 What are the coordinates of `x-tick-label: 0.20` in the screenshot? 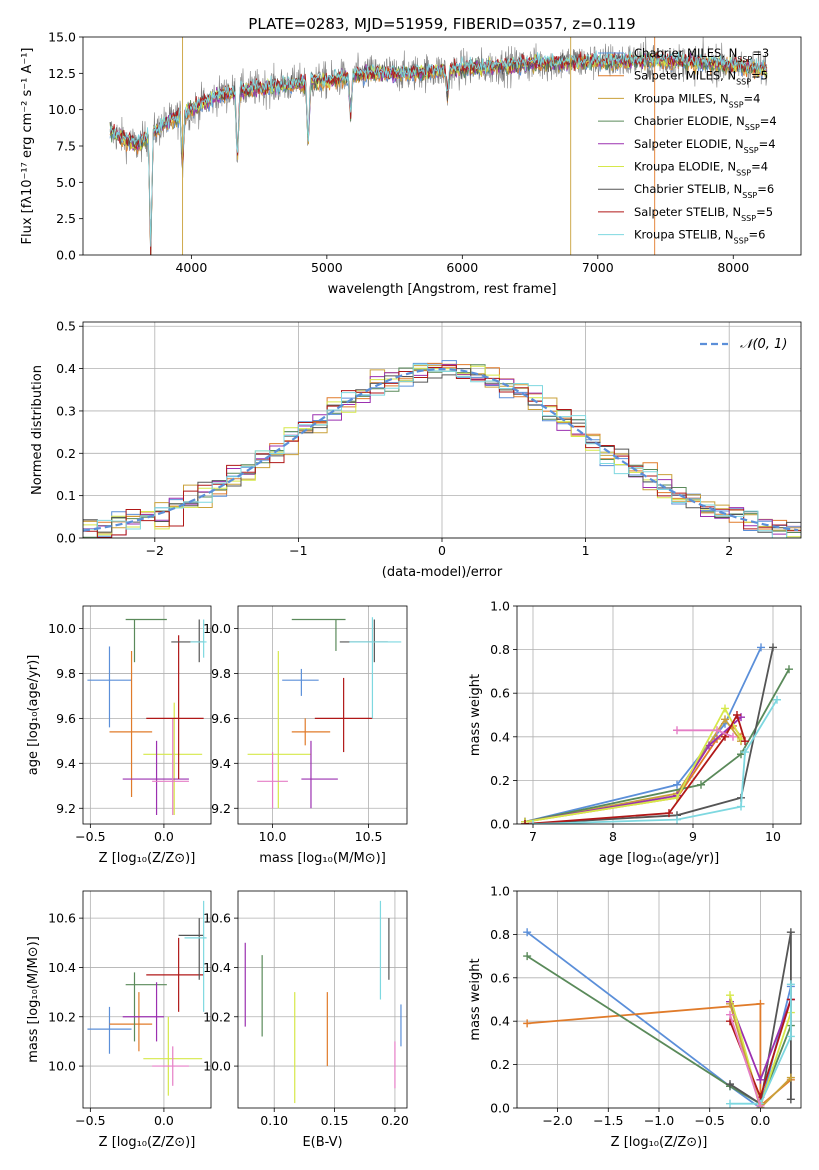 It's located at (395, 1120).